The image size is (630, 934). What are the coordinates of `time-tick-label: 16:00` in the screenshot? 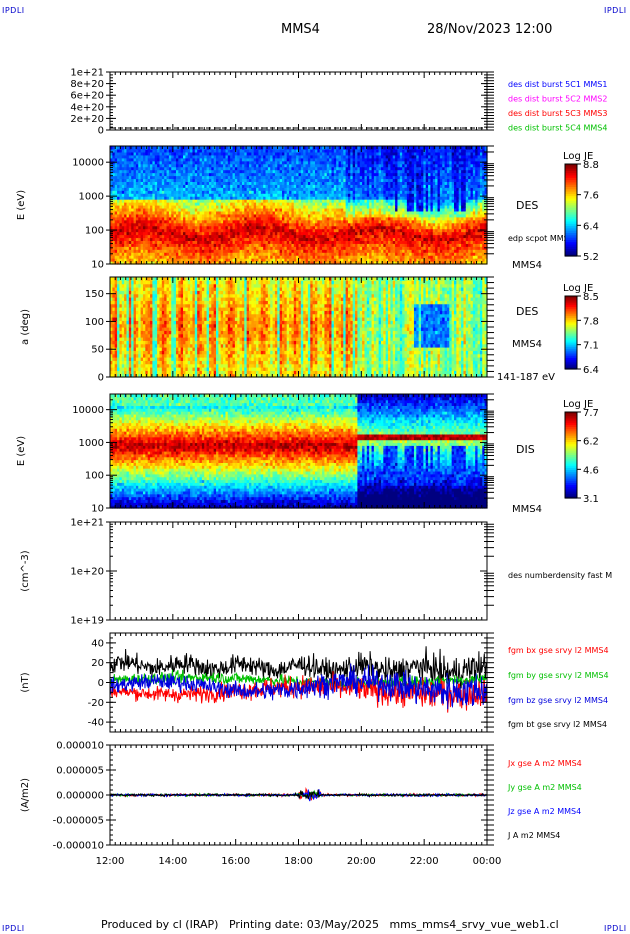 It's located at (235, 861).